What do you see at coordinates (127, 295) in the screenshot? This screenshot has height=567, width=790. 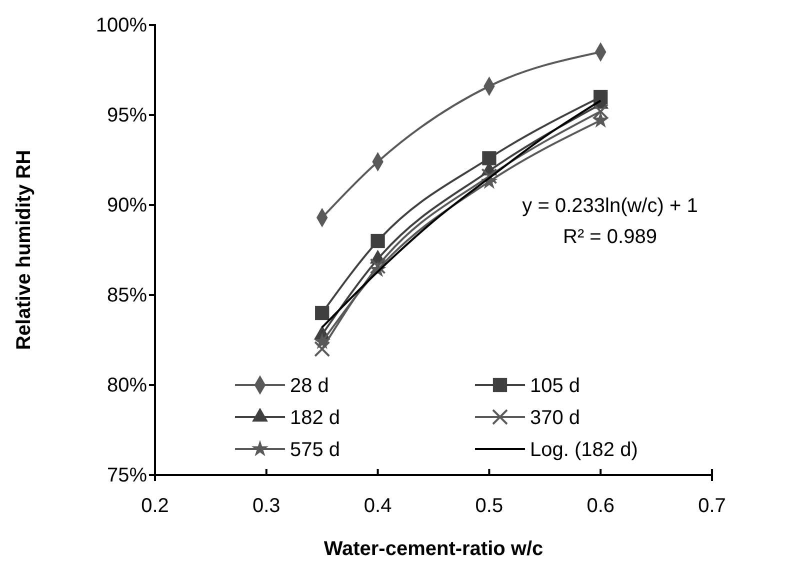 I see `y-tick-label: 85%` at bounding box center [127, 295].